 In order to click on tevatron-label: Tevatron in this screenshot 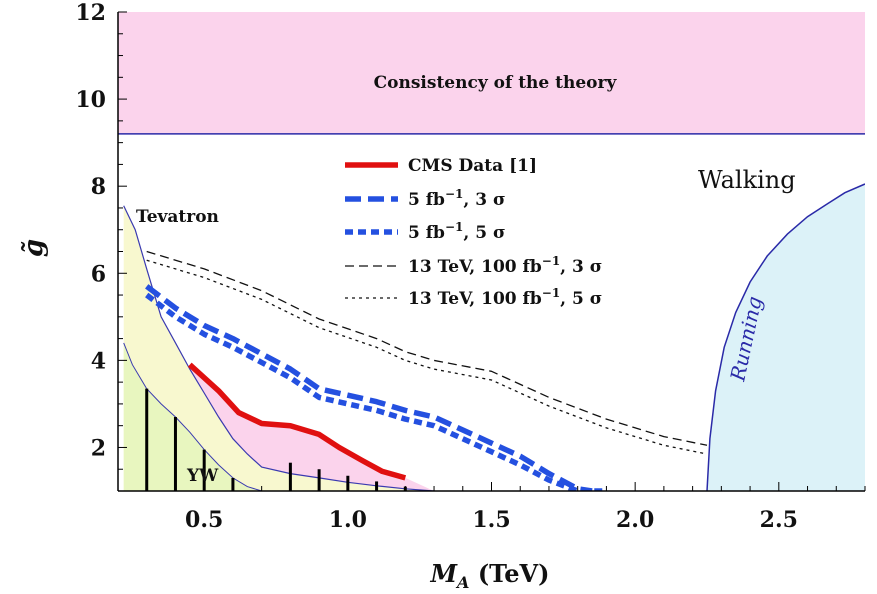, I will do `click(177, 217)`.